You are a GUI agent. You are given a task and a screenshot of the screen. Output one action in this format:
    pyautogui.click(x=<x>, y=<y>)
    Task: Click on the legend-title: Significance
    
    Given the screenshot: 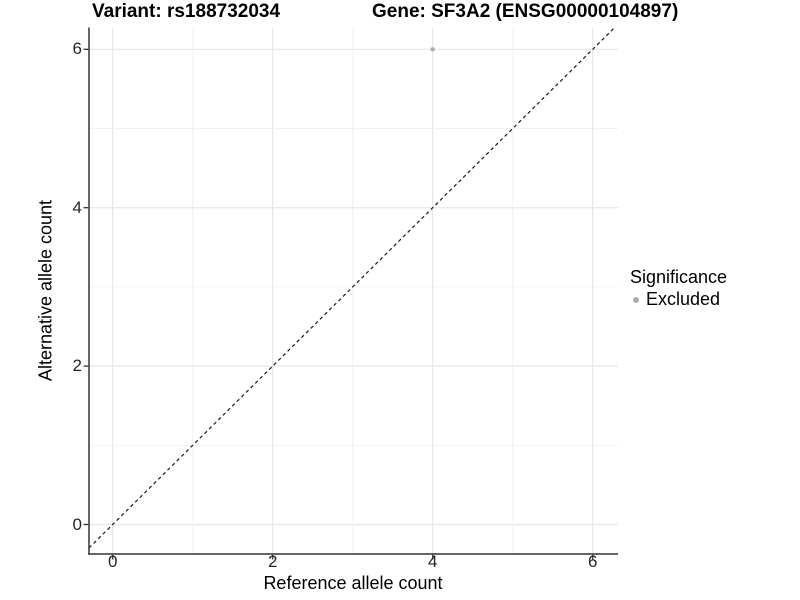 What is the action you would take?
    pyautogui.click(x=679, y=277)
    